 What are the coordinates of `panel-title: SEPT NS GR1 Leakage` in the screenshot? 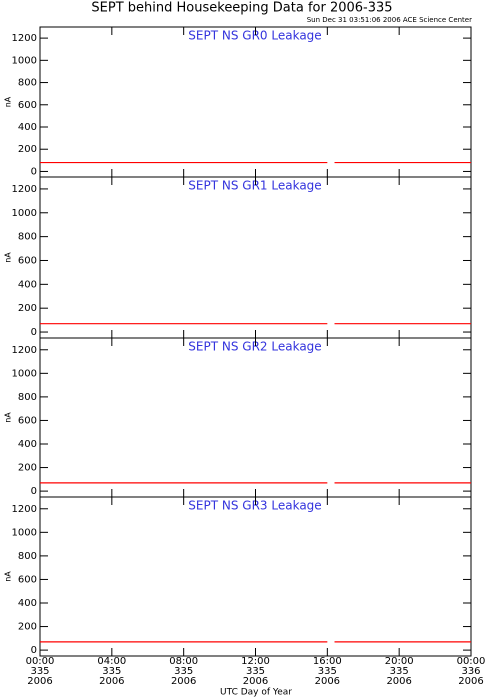 It's located at (254, 186).